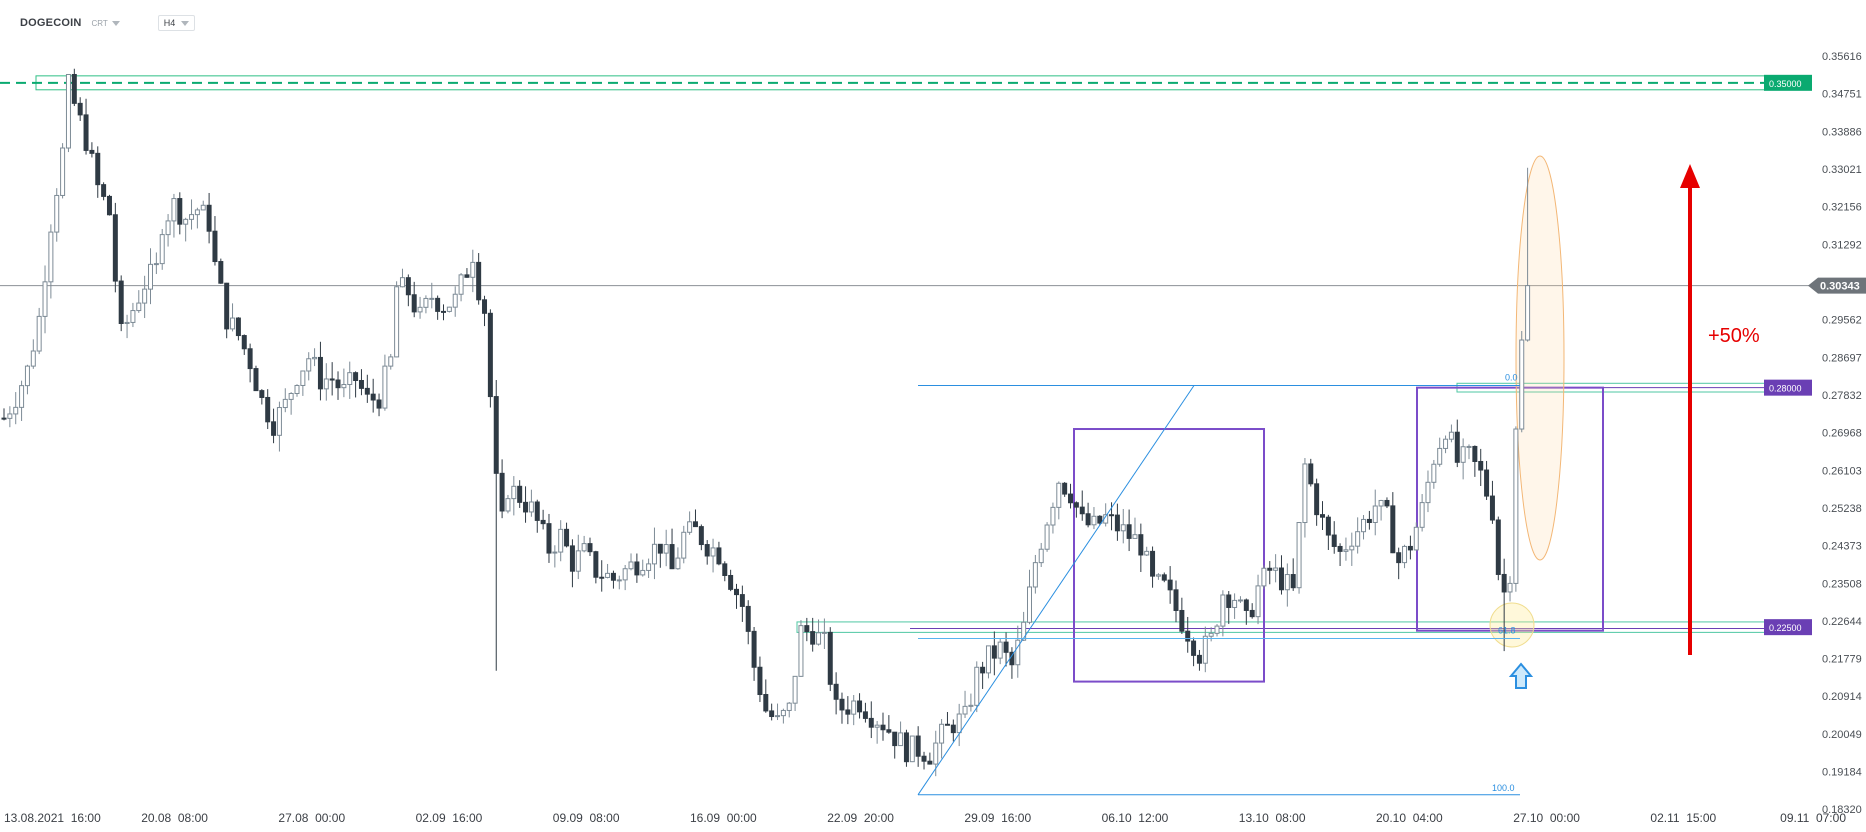 Image resolution: width=1866 pixels, height=832 pixels. Describe the element at coordinates (1634, 426) in the screenshot. I see `annotations-layer: +50%` at that location.